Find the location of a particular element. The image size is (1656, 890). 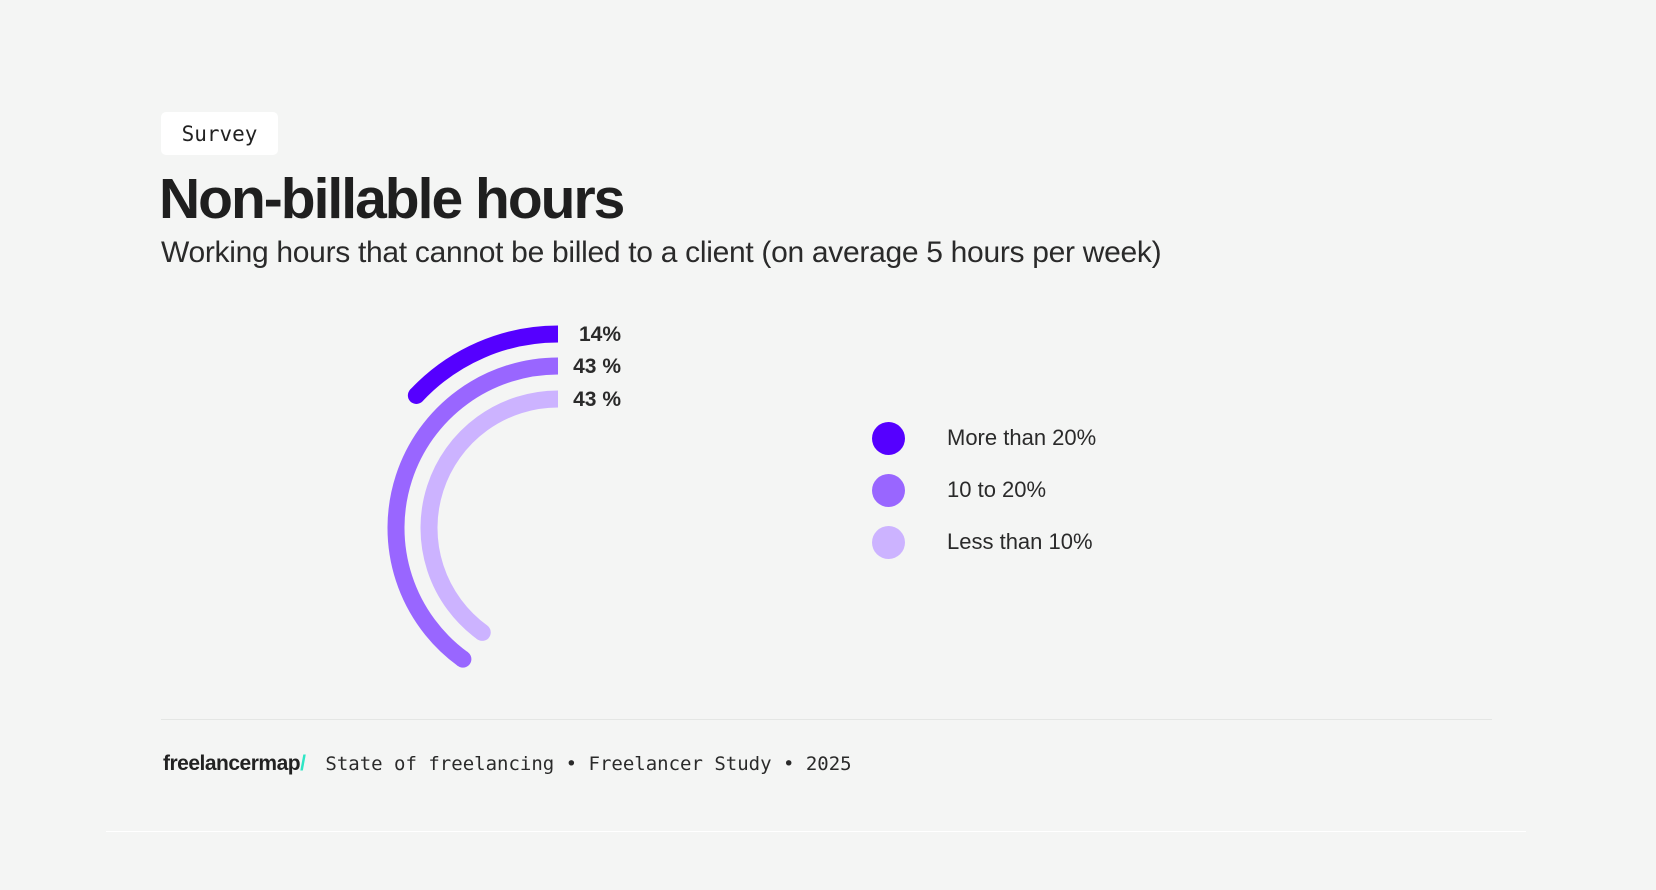

legend-item: Less than 10% is located at coordinates (984, 542).